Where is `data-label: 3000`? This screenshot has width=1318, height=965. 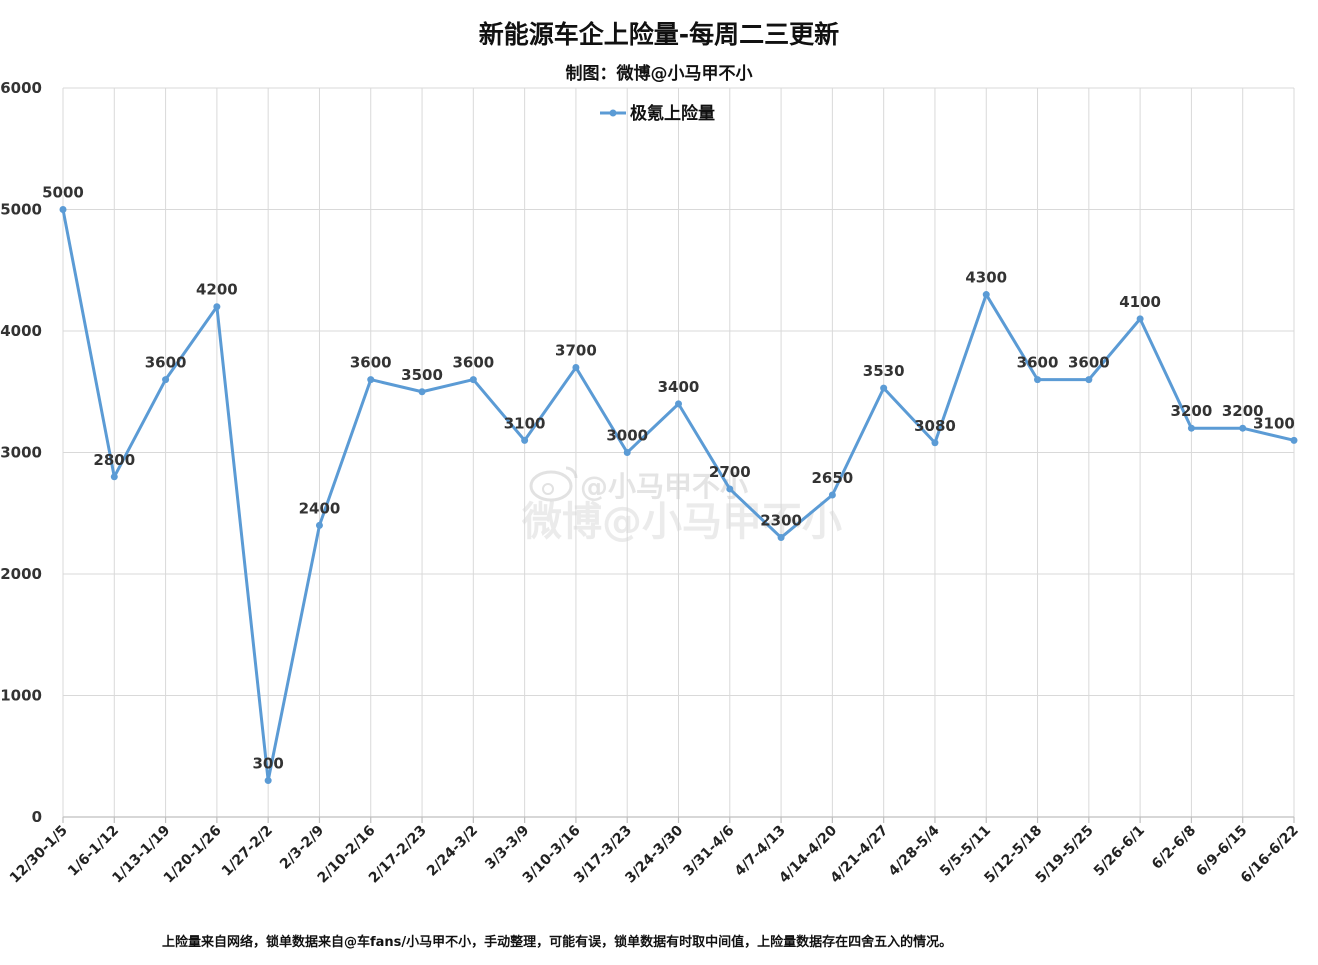 data-label: 3000 is located at coordinates (627, 436).